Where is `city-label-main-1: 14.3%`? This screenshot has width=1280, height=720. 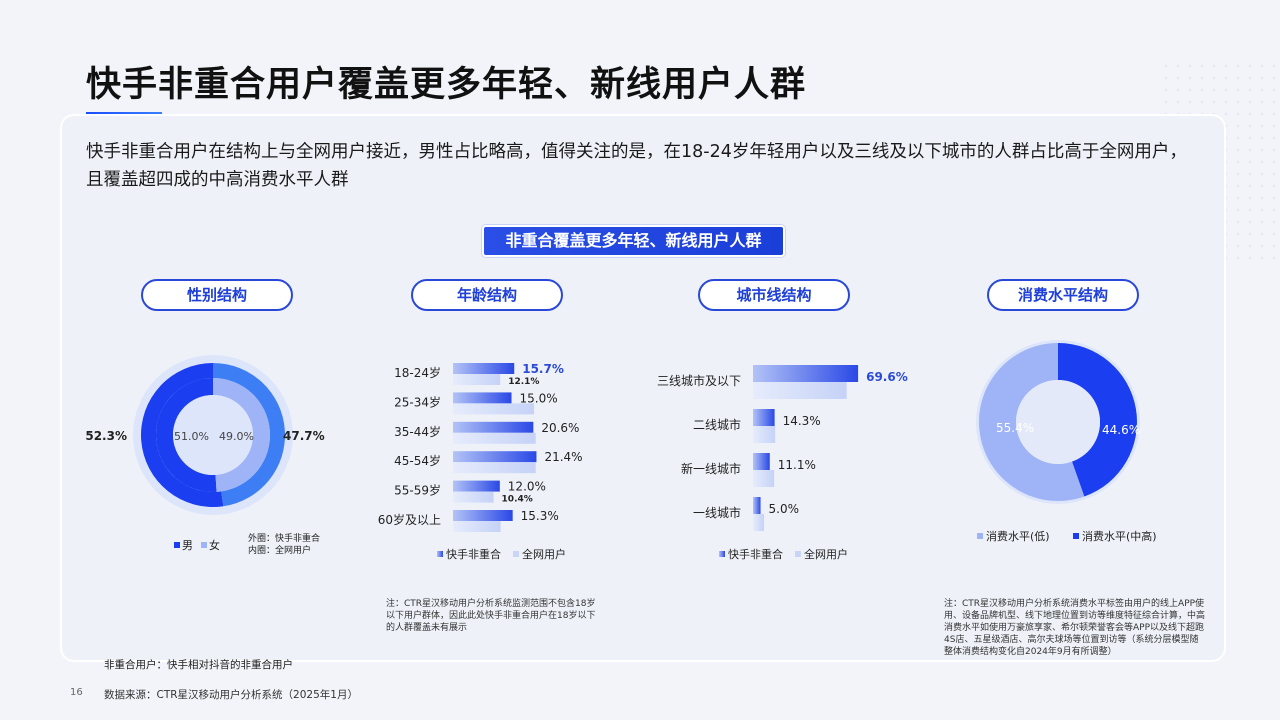
city-label-main-1: 14.3% is located at coordinates (802, 421).